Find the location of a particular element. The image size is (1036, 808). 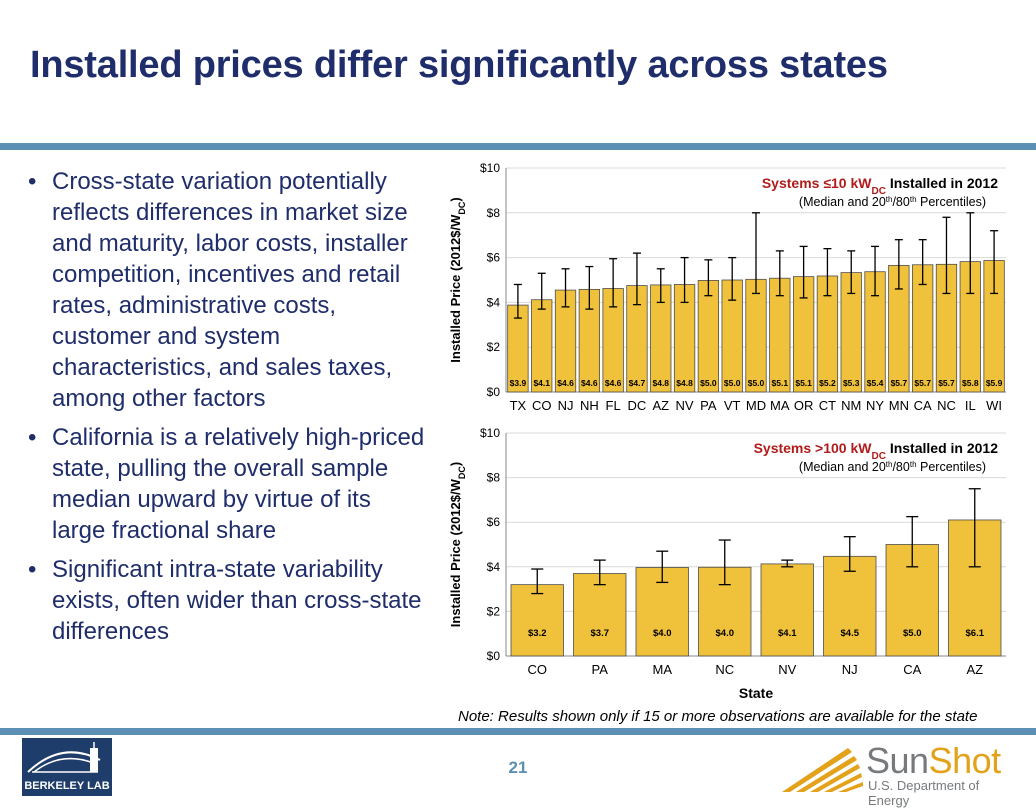

x-tick-label: MN is located at coordinates (899, 405).